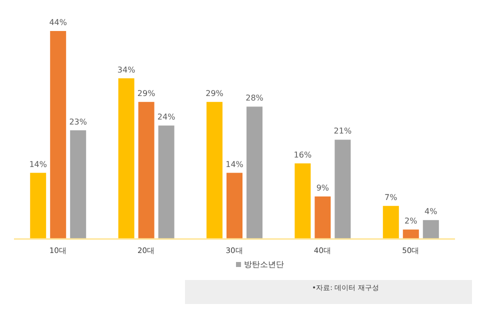 This screenshot has height=322, width=480. What do you see at coordinates (391, 197) in the screenshot?
I see `data-label: 7%` at bounding box center [391, 197].